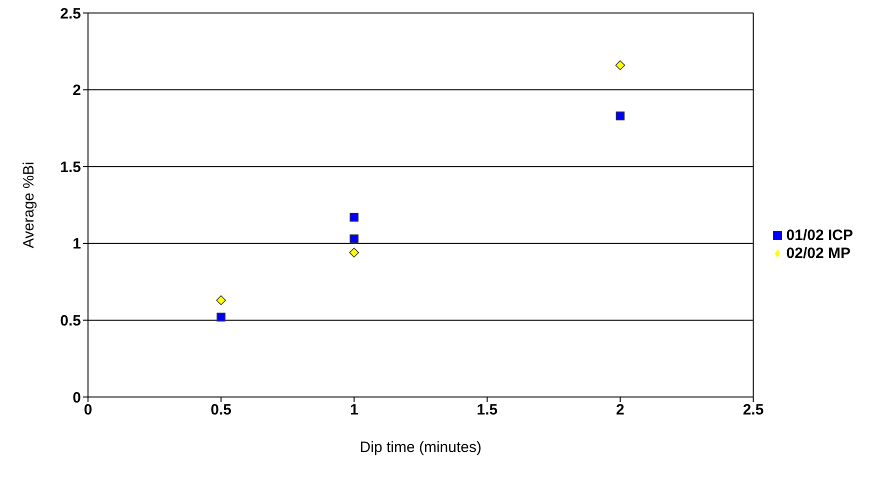 The height and width of the screenshot is (490, 881). I want to click on x-tick-label: 2, so click(620, 410).